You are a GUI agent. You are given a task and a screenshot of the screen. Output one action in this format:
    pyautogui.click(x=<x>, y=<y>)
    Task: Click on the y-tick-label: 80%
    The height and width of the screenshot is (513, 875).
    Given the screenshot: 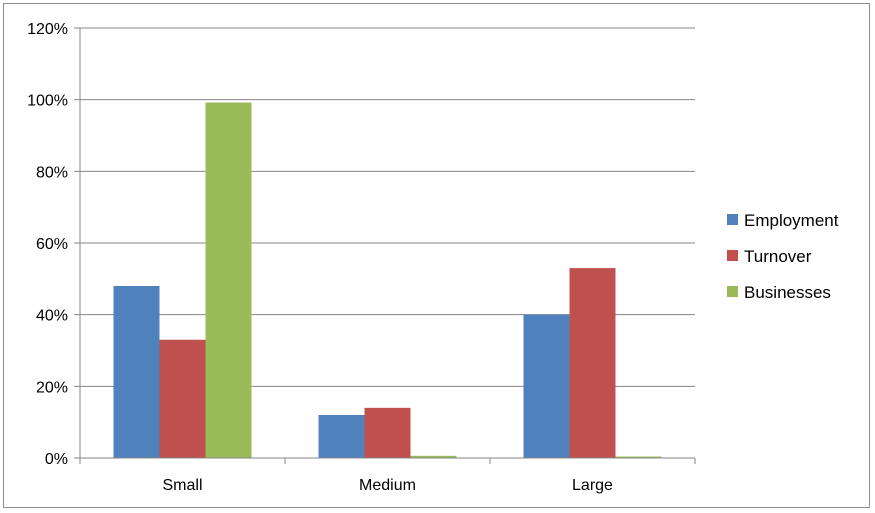 What is the action you would take?
    pyautogui.click(x=52, y=172)
    